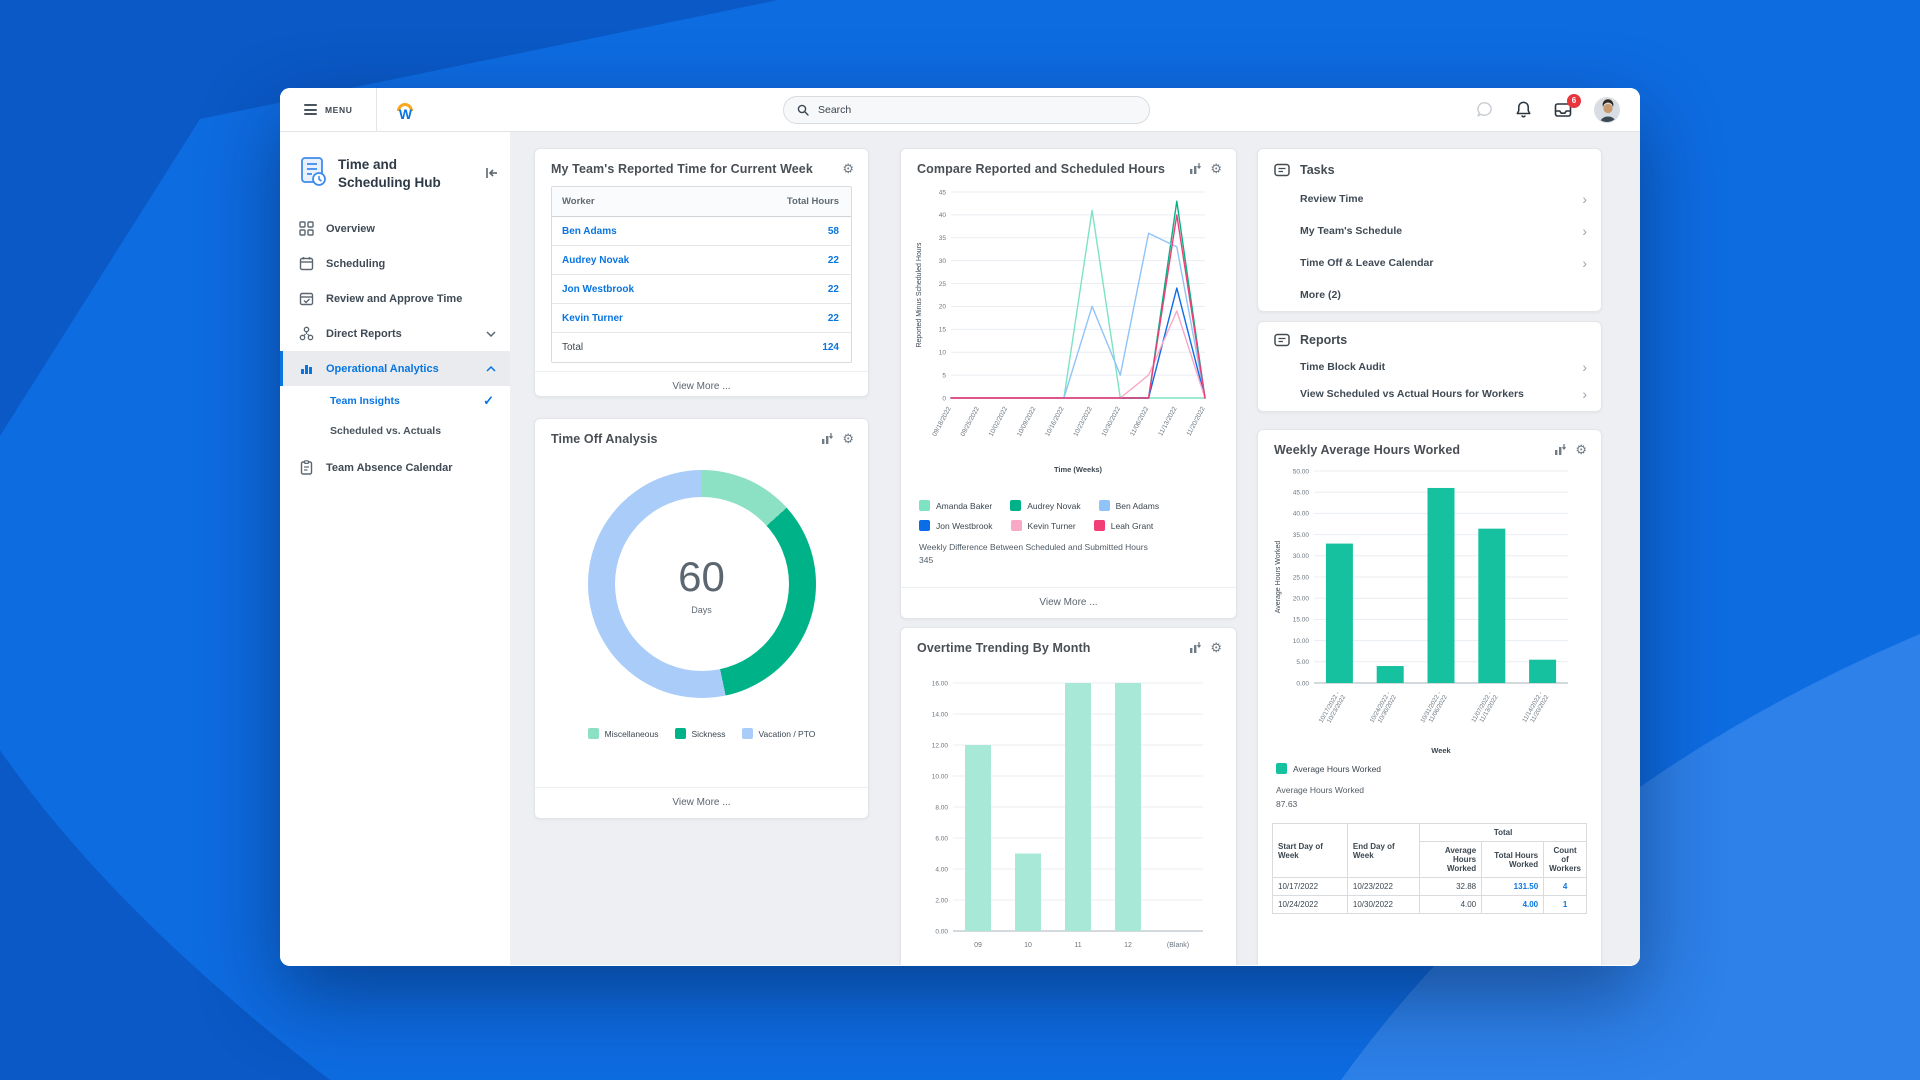 This screenshot has height=1080, width=1920. Describe the element at coordinates (589, 231) in the screenshot. I see `worker-link: Ben Adams` at that location.